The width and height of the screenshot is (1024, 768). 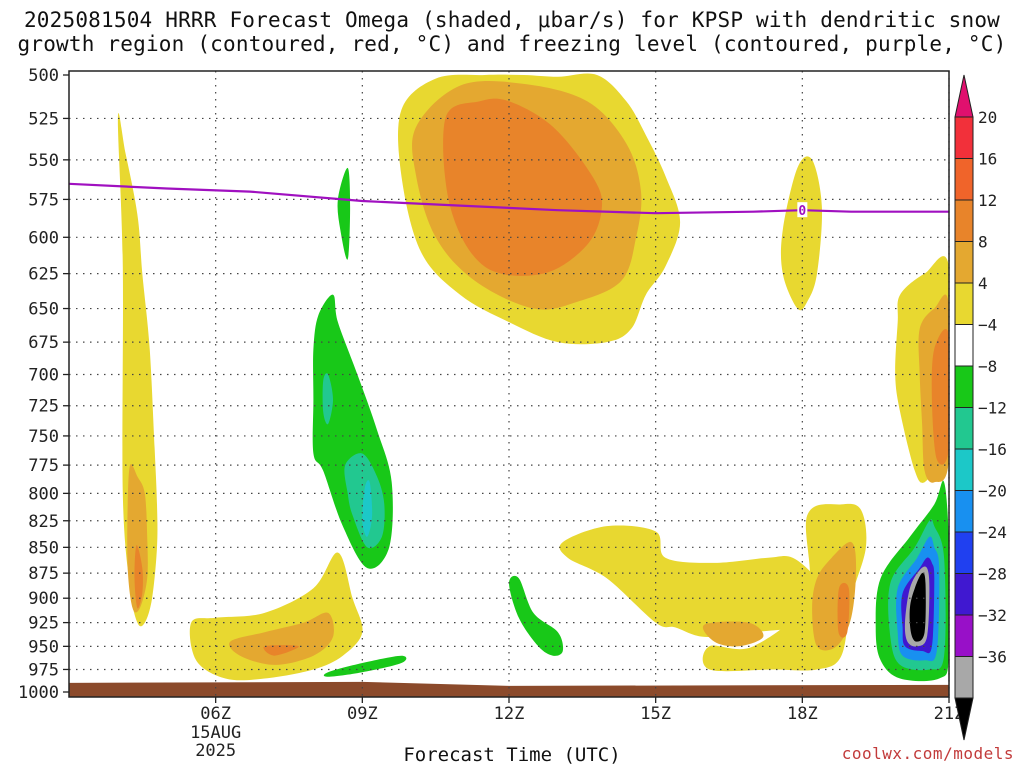 I want to click on x-tick-label-0: 06Z, so click(x=215, y=714).